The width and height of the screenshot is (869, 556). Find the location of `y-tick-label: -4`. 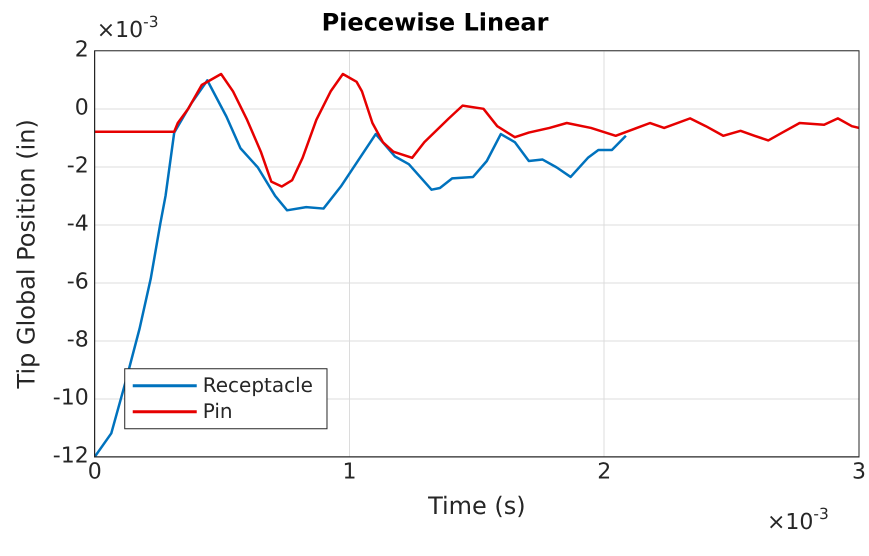

y-tick-label: -4 is located at coordinates (77, 224).